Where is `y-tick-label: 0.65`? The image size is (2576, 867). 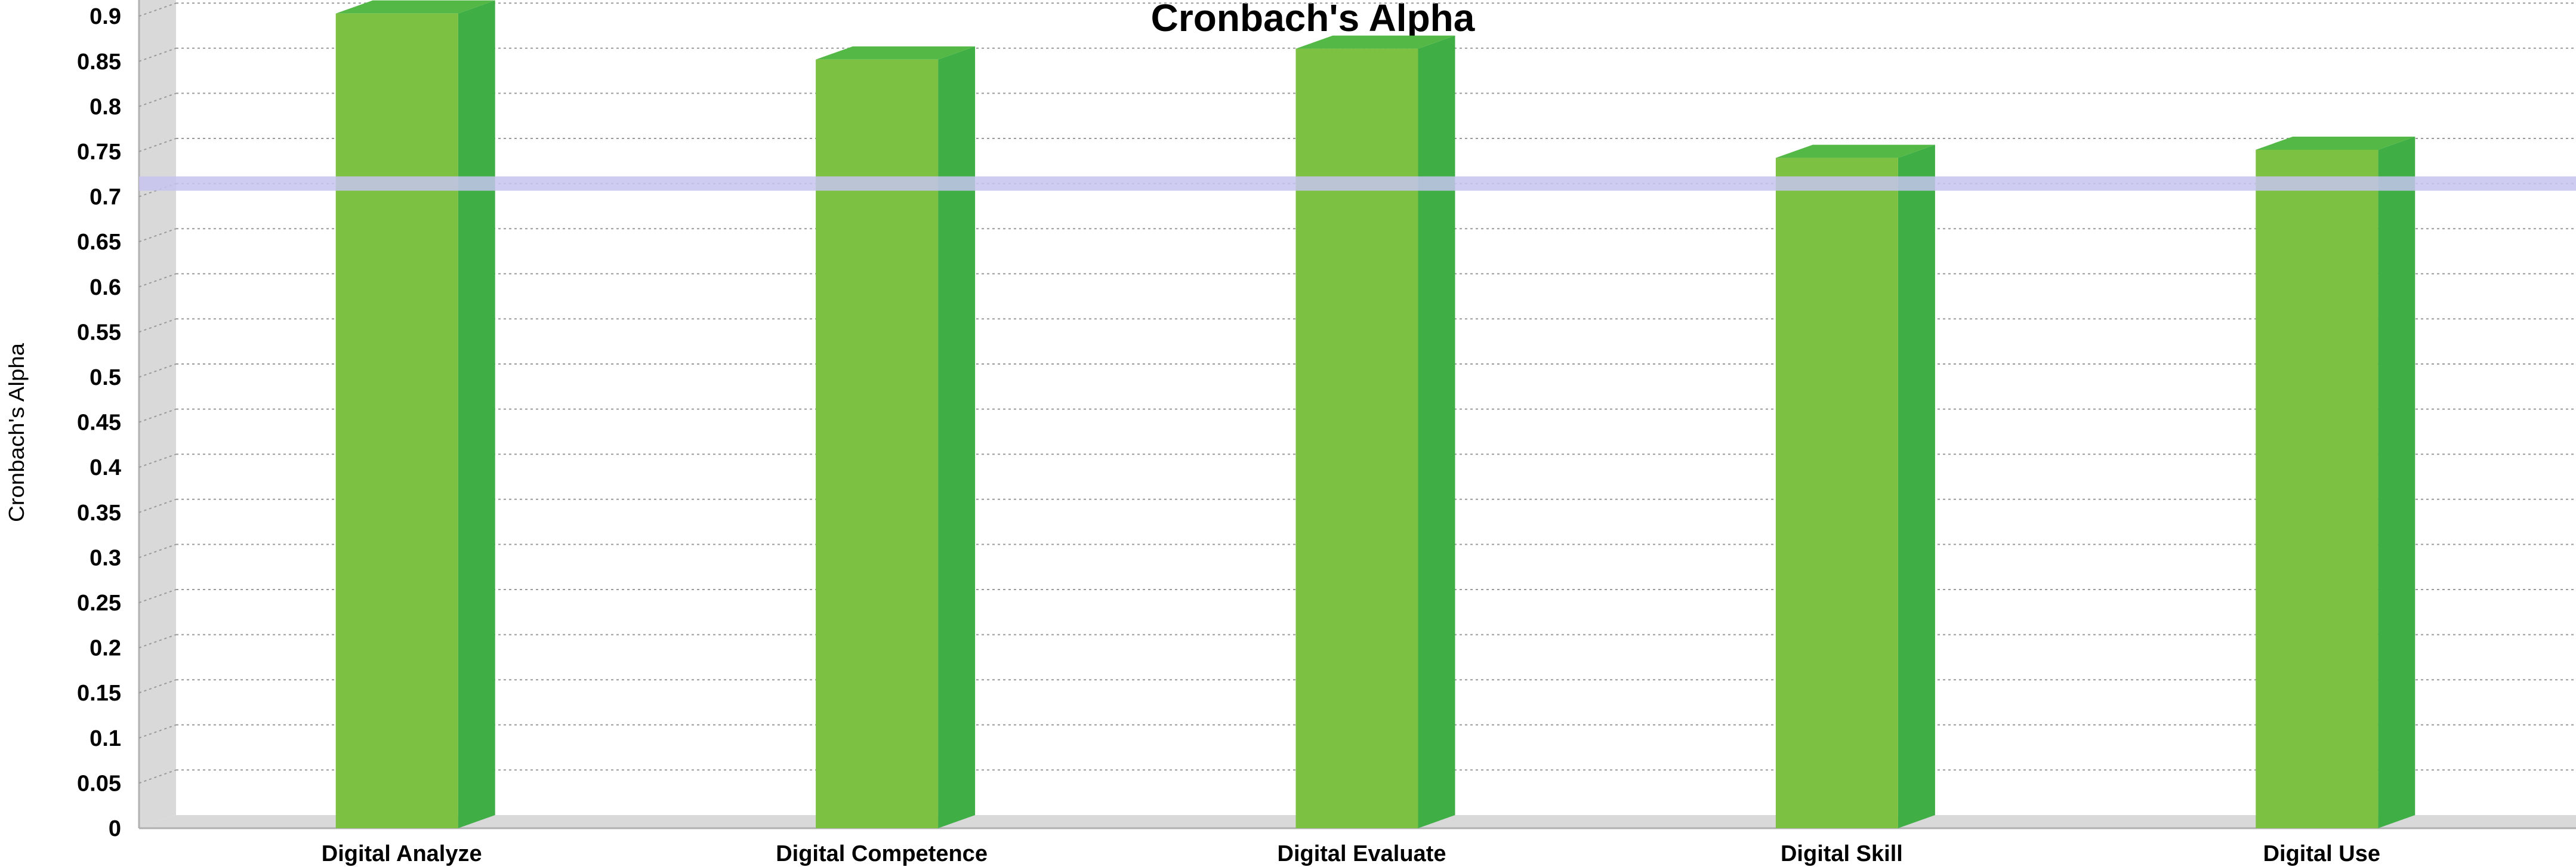
y-tick-label: 0.65 is located at coordinates (99, 243).